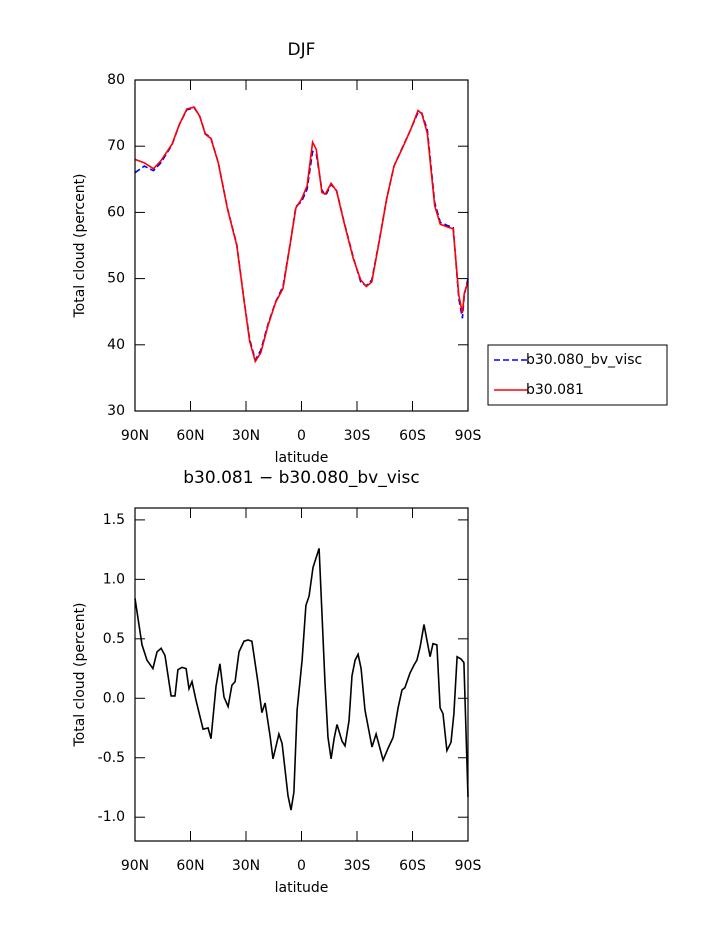  What do you see at coordinates (116, 80) in the screenshot?
I see `y-tick-label: 80` at bounding box center [116, 80].